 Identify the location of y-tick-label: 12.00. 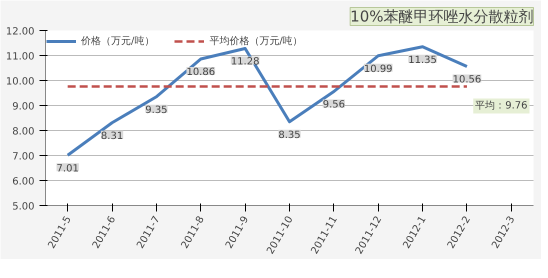
(20, 32).